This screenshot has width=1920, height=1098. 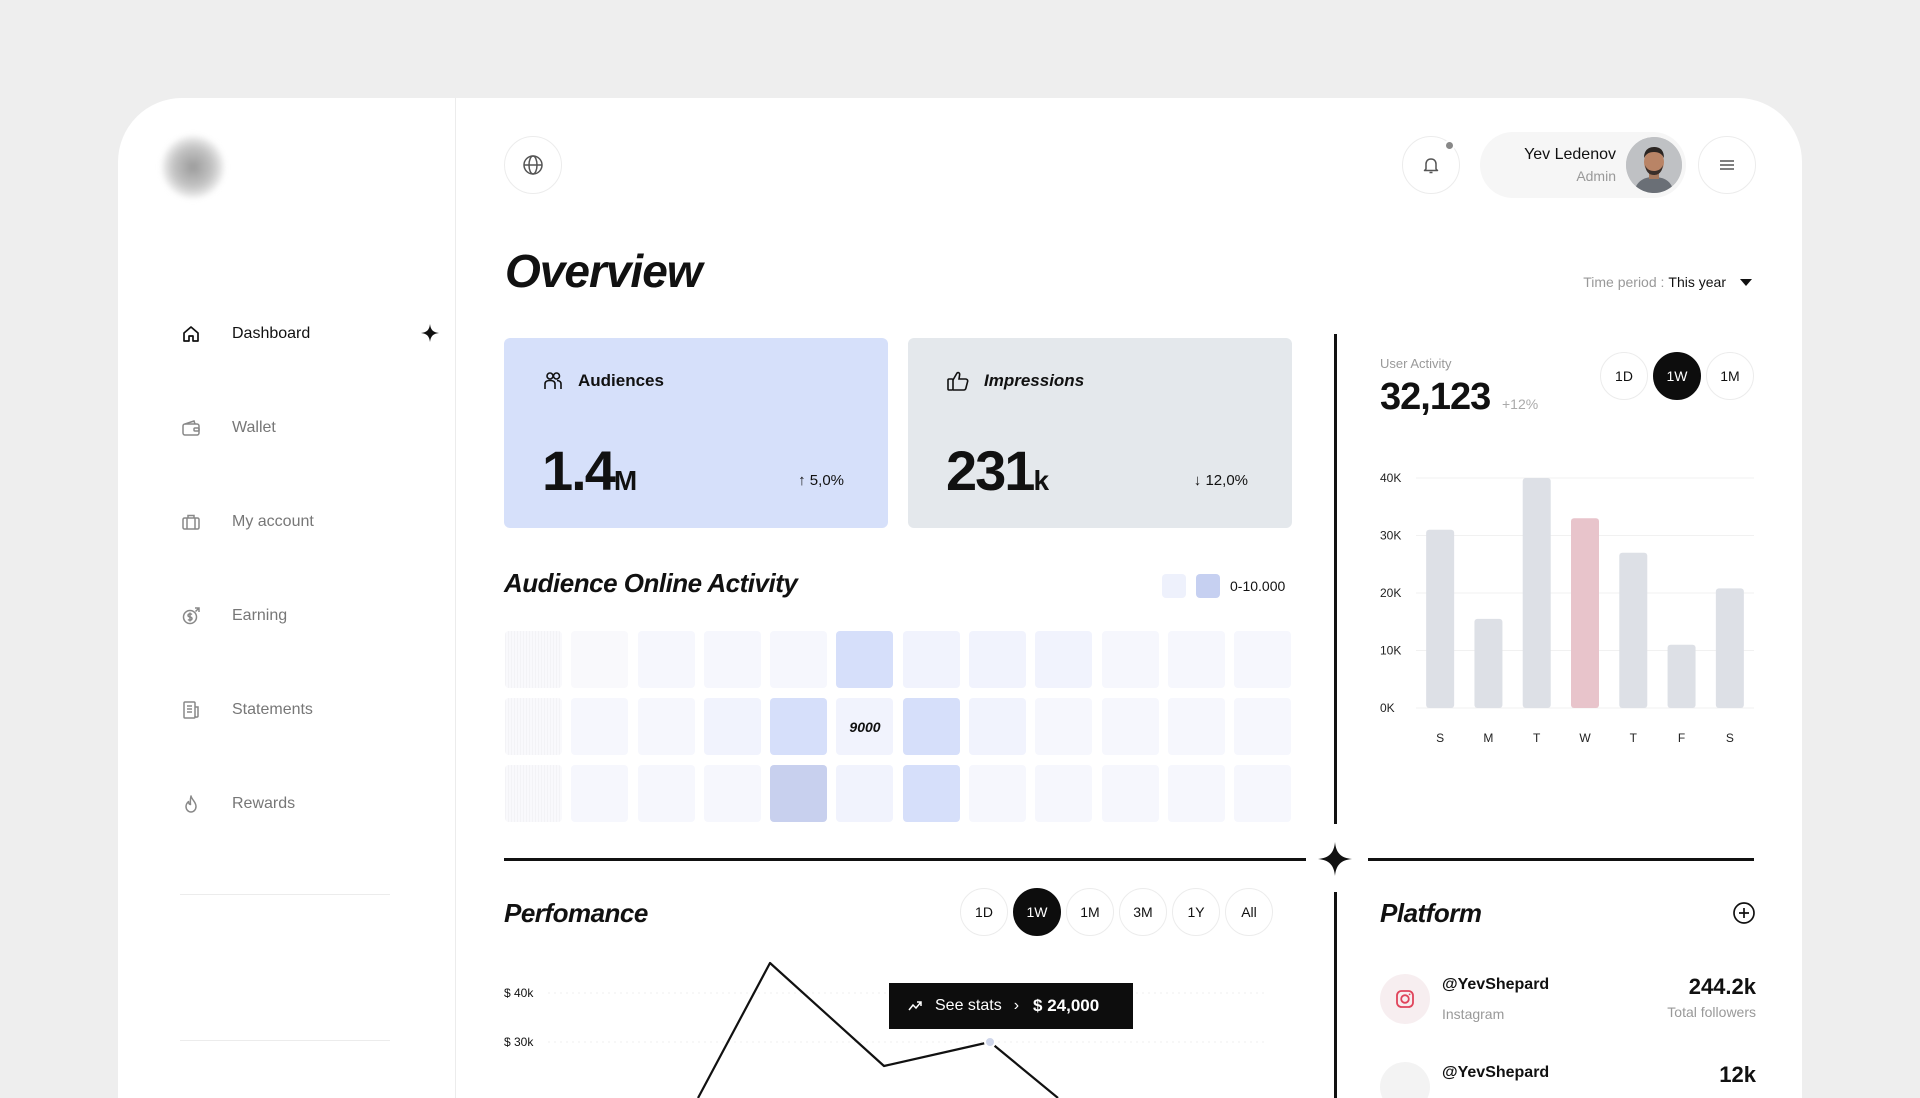 What do you see at coordinates (271, 333) in the screenshot?
I see `sidebar-item-label: Dashboard` at bounding box center [271, 333].